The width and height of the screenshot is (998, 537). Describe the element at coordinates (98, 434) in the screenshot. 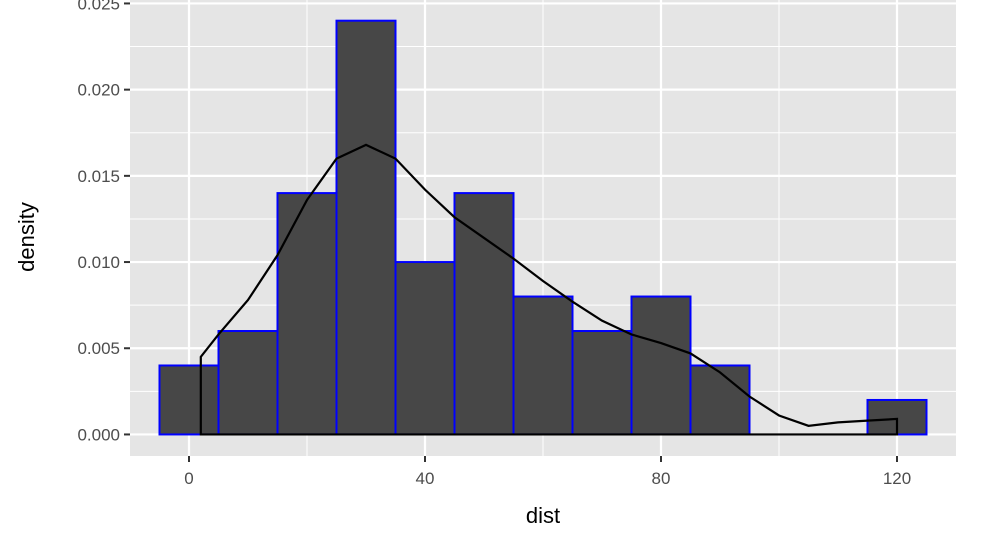

I see `y-tick-label: 0.000` at that location.